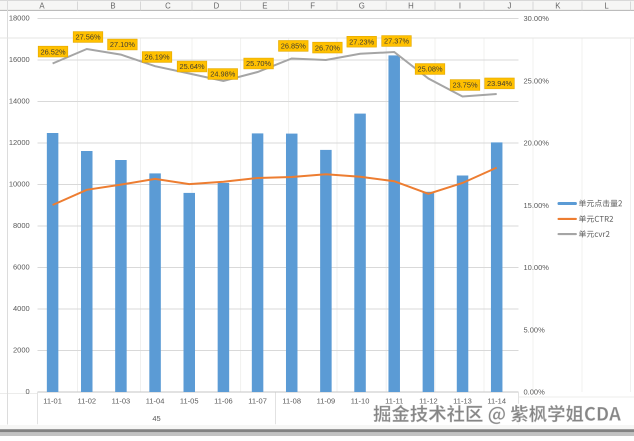 The height and width of the screenshot is (441, 634). What do you see at coordinates (122, 44) in the screenshot?
I see `svg-text: 27.10%` at bounding box center [122, 44].